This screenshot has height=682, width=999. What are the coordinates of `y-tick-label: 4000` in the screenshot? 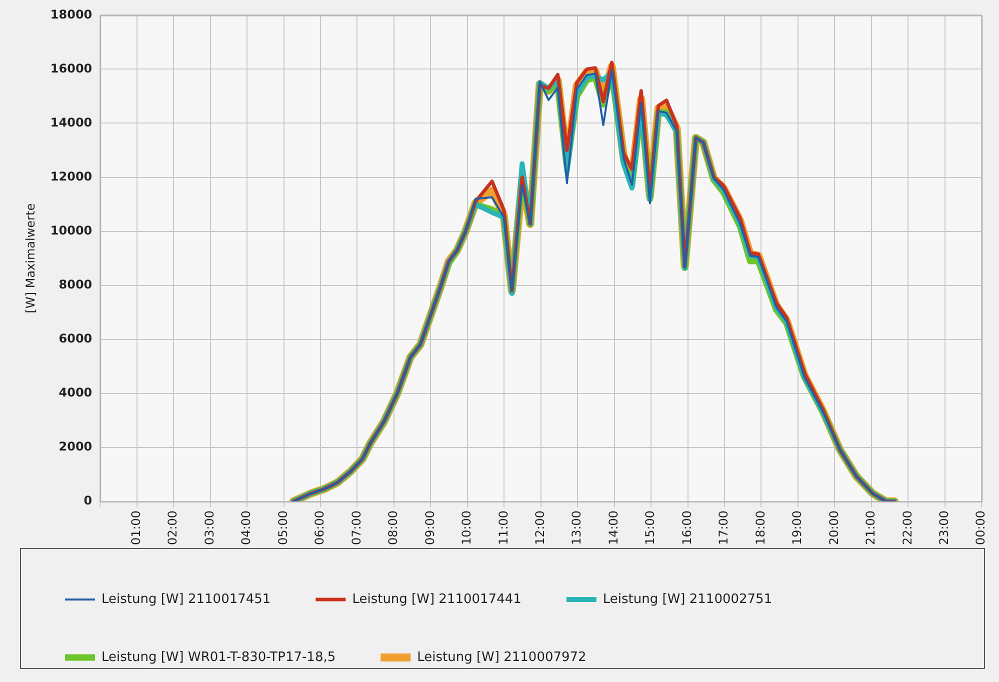 It's located at (75, 392).